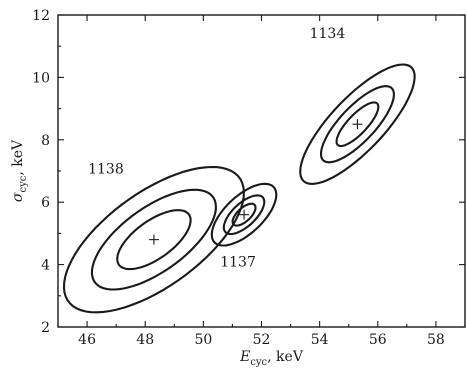 The image size is (467, 368). Describe the element at coordinates (328, 34) in the screenshot. I see `peak-label-1134: 1134` at that location.